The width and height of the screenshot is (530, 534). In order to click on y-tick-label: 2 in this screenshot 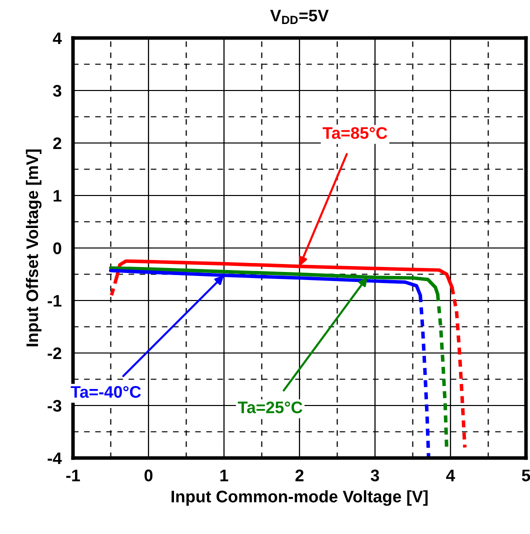, I will do `click(57, 143)`.